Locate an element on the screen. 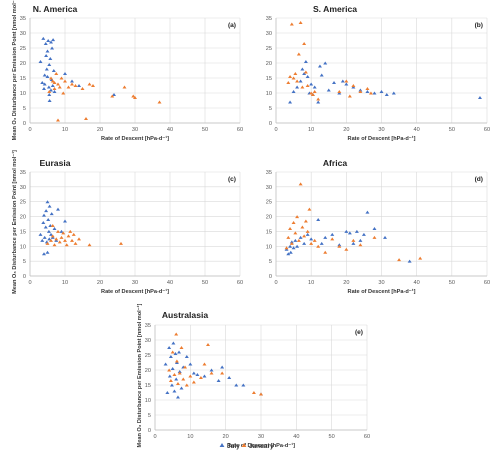  x-axis-label: Rate of Descent [hPa-d⁻¹] is located at coordinates (382, 291).